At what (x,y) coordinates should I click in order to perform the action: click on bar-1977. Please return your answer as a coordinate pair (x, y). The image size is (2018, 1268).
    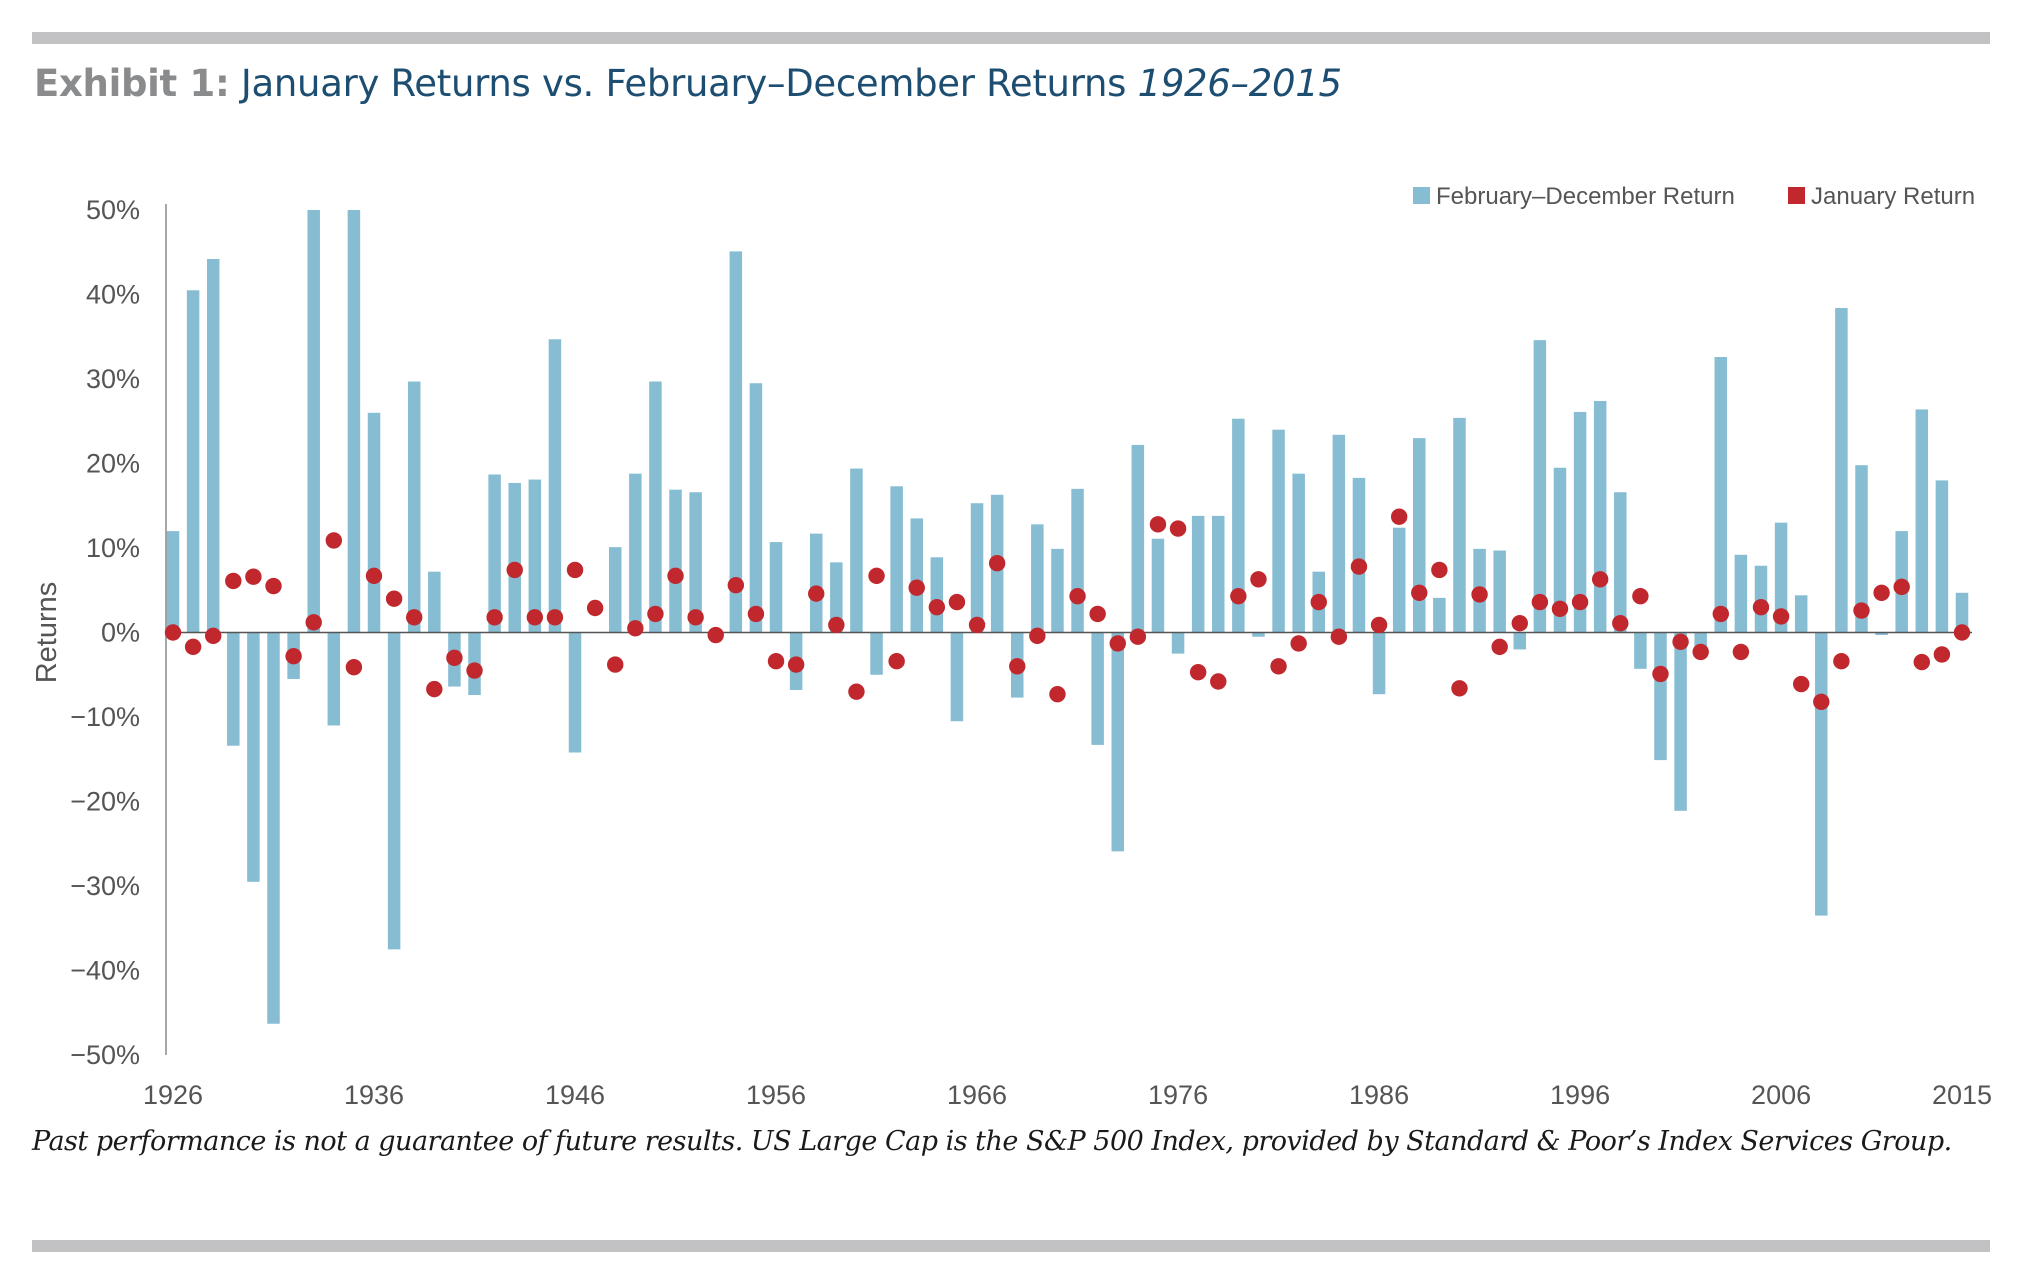
    Looking at the image, I should click on (1198, 574).